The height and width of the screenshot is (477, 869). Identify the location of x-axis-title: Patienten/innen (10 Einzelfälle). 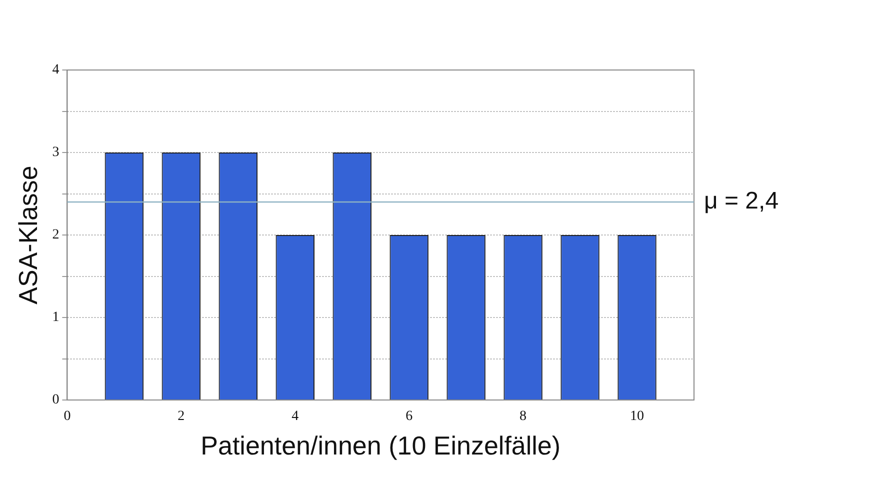
(380, 445).